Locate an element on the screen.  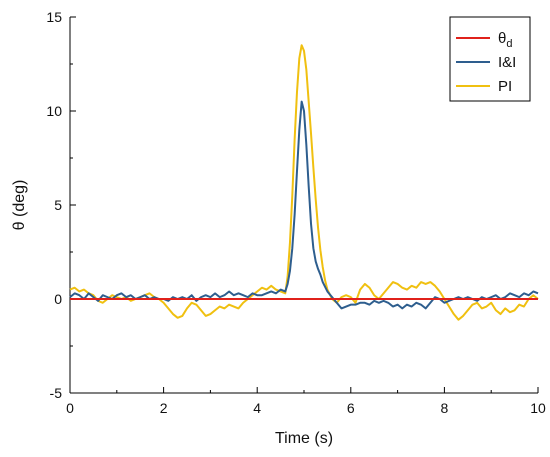
x-tick-label: 2 is located at coordinates (164, 408).